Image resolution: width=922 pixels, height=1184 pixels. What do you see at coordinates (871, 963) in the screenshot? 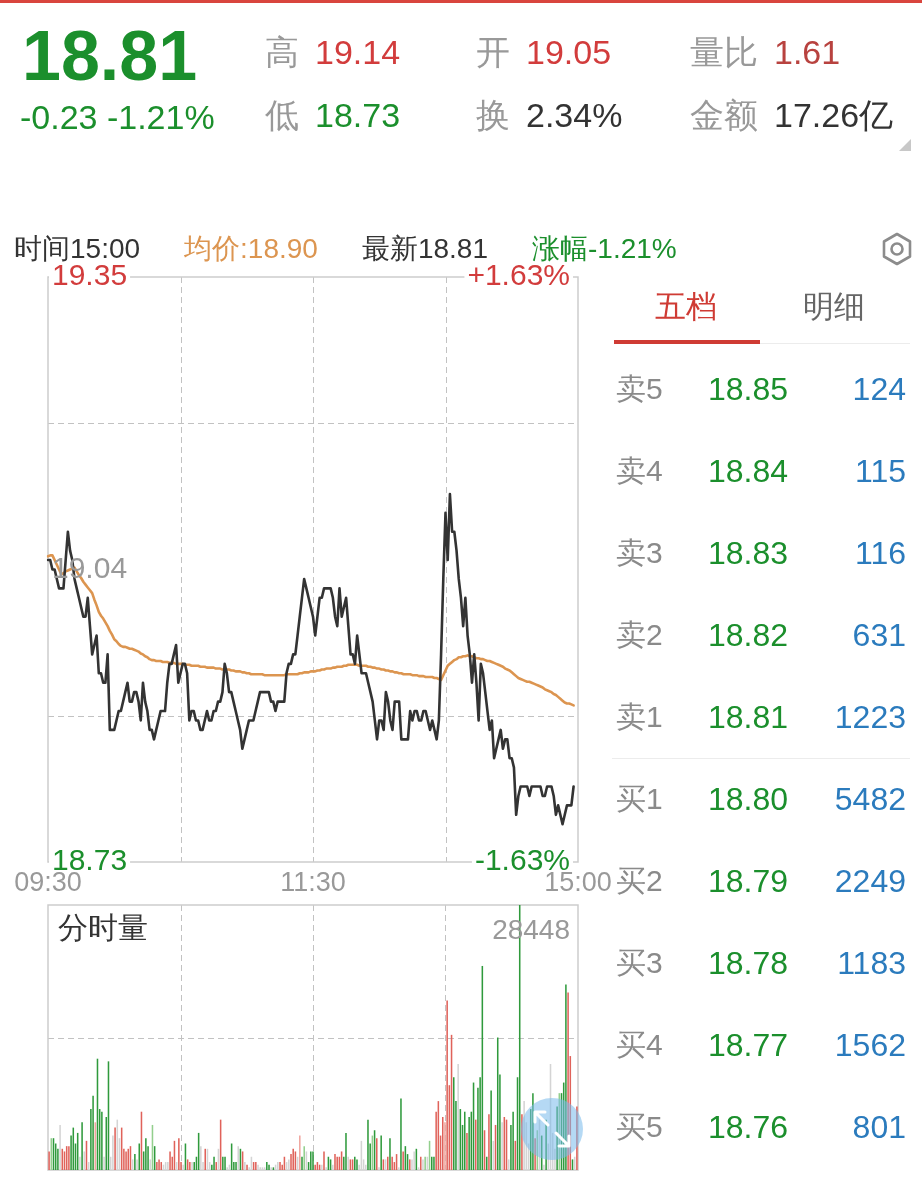
I see `data-label: 1183` at bounding box center [871, 963].